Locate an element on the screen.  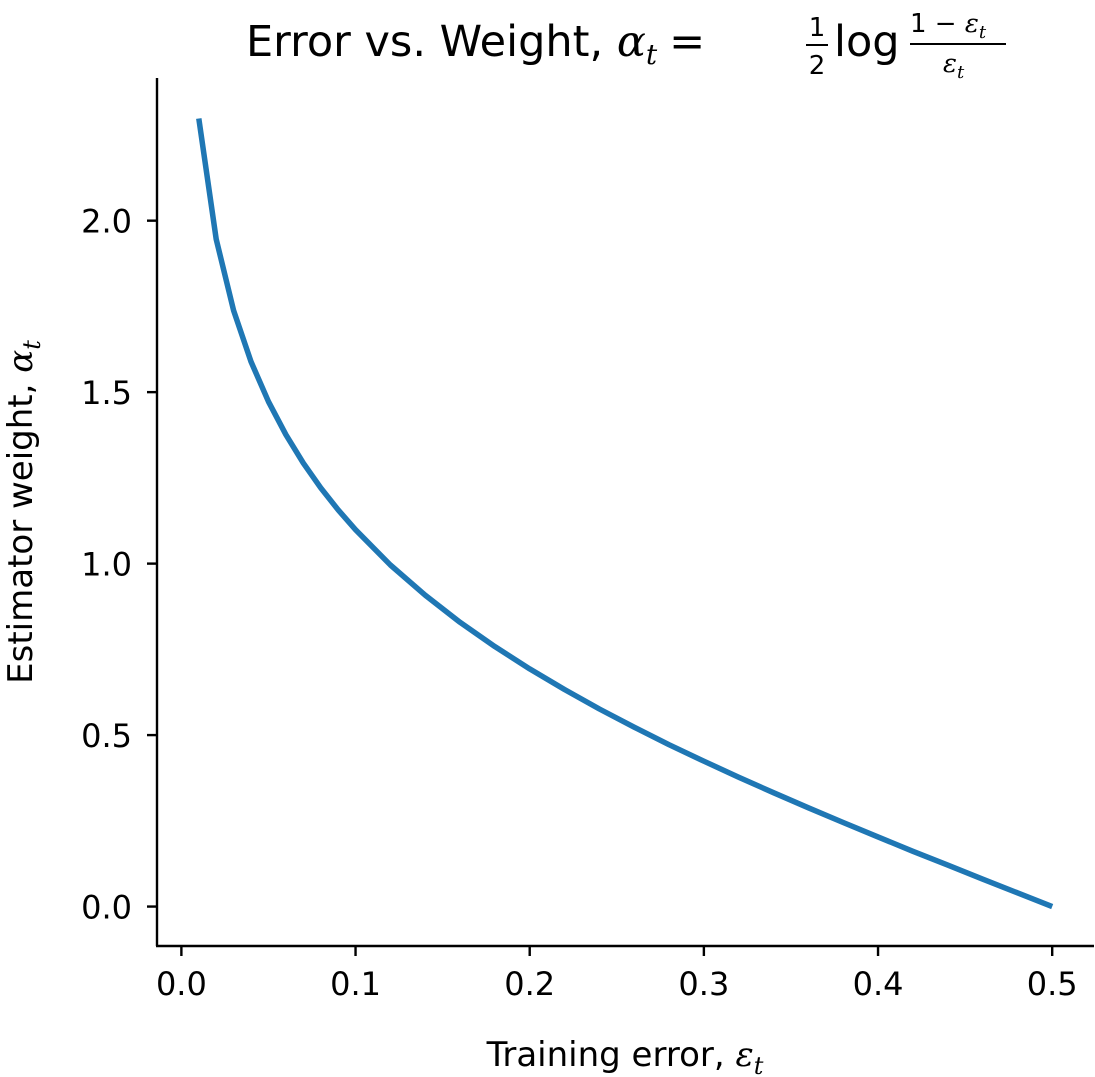
y-tick-label: 1.0 is located at coordinates (106, 565).